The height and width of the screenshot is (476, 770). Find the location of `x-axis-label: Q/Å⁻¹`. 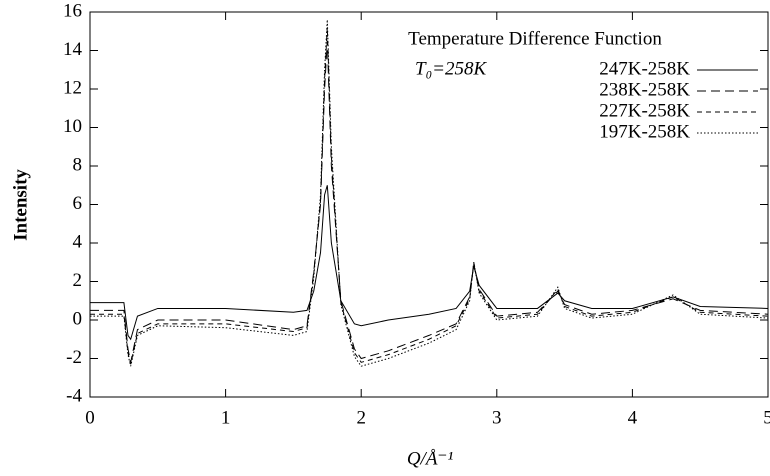

x-axis-label: Q/Å⁻¹ is located at coordinates (430, 458).